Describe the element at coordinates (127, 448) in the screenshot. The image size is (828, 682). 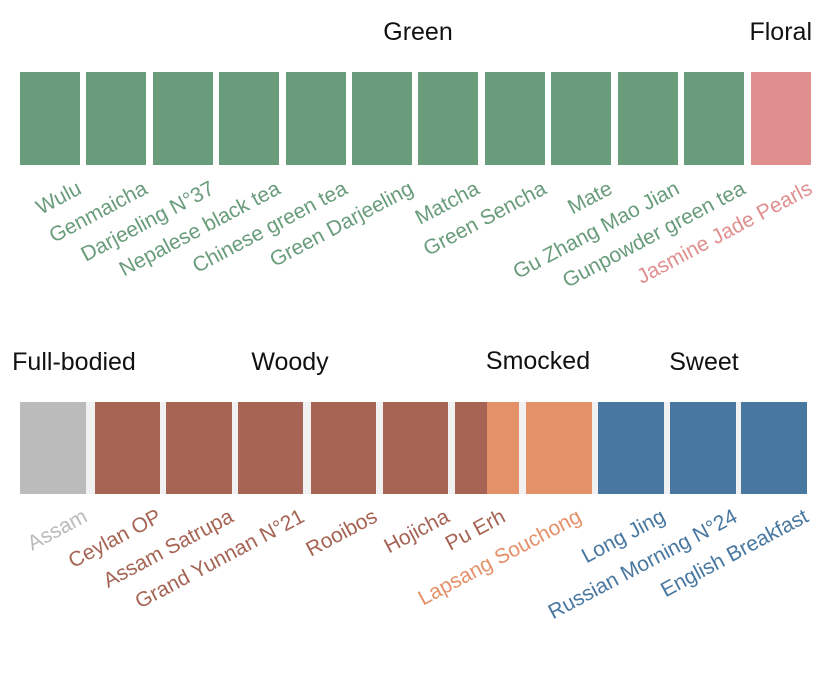
I see `tea-box-ceylan-op` at that location.